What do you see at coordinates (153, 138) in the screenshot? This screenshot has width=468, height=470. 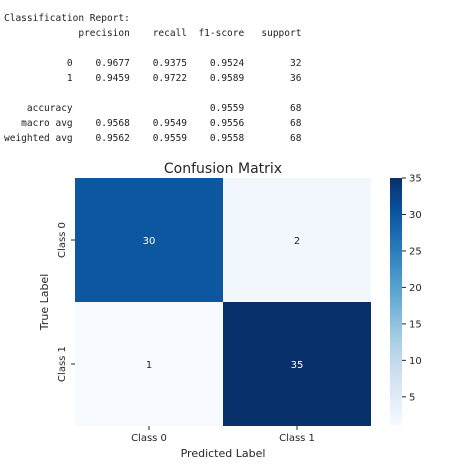 I see `report-summary-row: weighted avg 0.9562 0.9559 0.9558 68` at bounding box center [153, 138].